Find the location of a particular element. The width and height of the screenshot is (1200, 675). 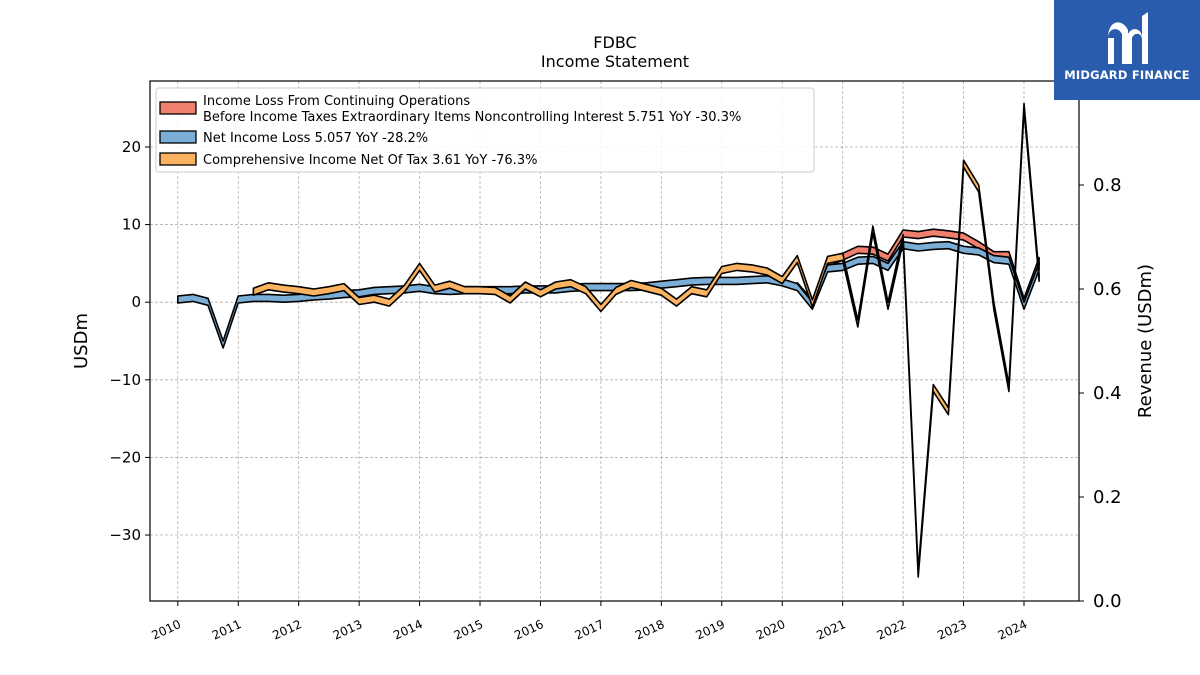

chart-subtitle: Income Statement is located at coordinates (615, 61).